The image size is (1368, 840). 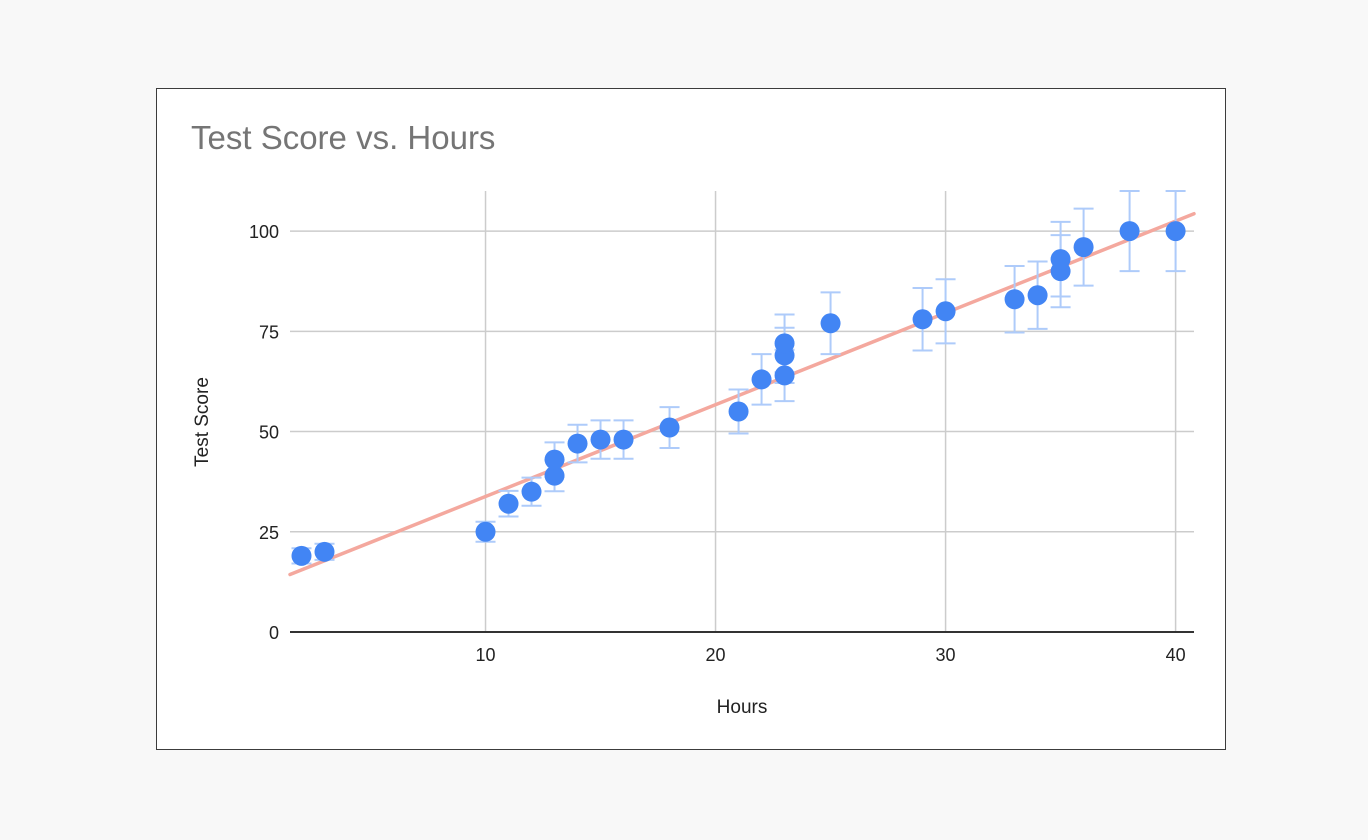 I want to click on y-tick-label: 0, so click(x=274, y=633).